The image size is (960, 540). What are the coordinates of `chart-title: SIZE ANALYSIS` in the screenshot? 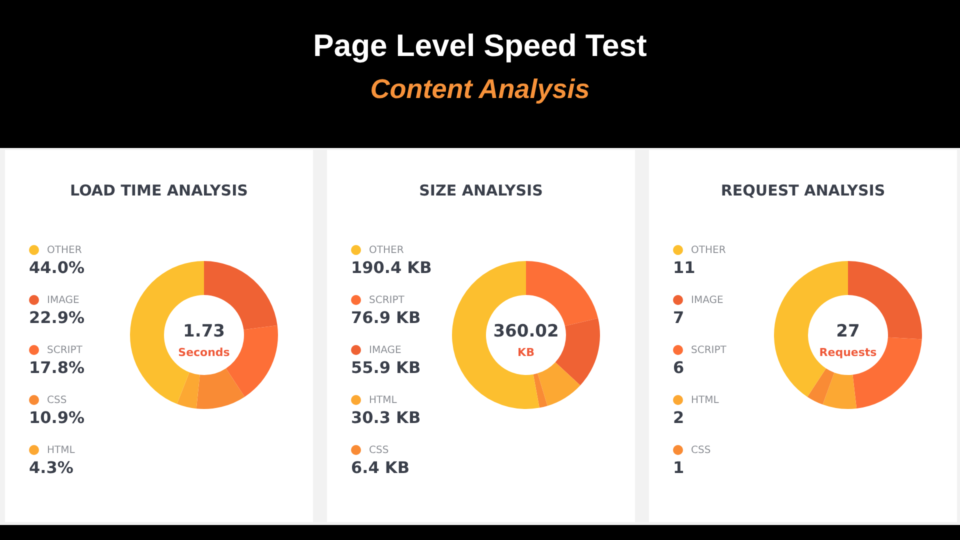 It's located at (481, 191).